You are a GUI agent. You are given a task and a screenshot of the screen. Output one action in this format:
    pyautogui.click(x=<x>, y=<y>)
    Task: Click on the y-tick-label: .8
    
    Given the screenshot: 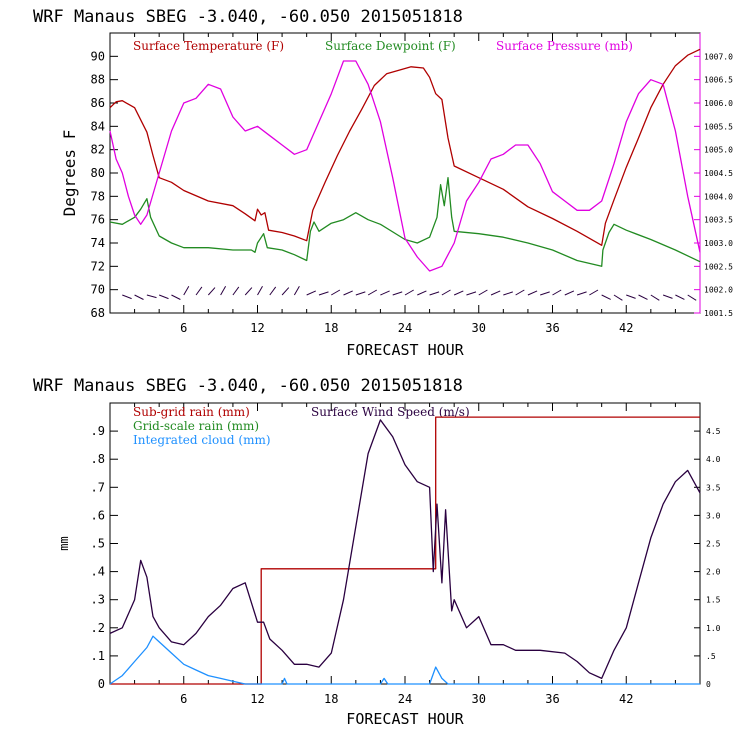 What is the action you would take?
    pyautogui.click(x=98, y=459)
    